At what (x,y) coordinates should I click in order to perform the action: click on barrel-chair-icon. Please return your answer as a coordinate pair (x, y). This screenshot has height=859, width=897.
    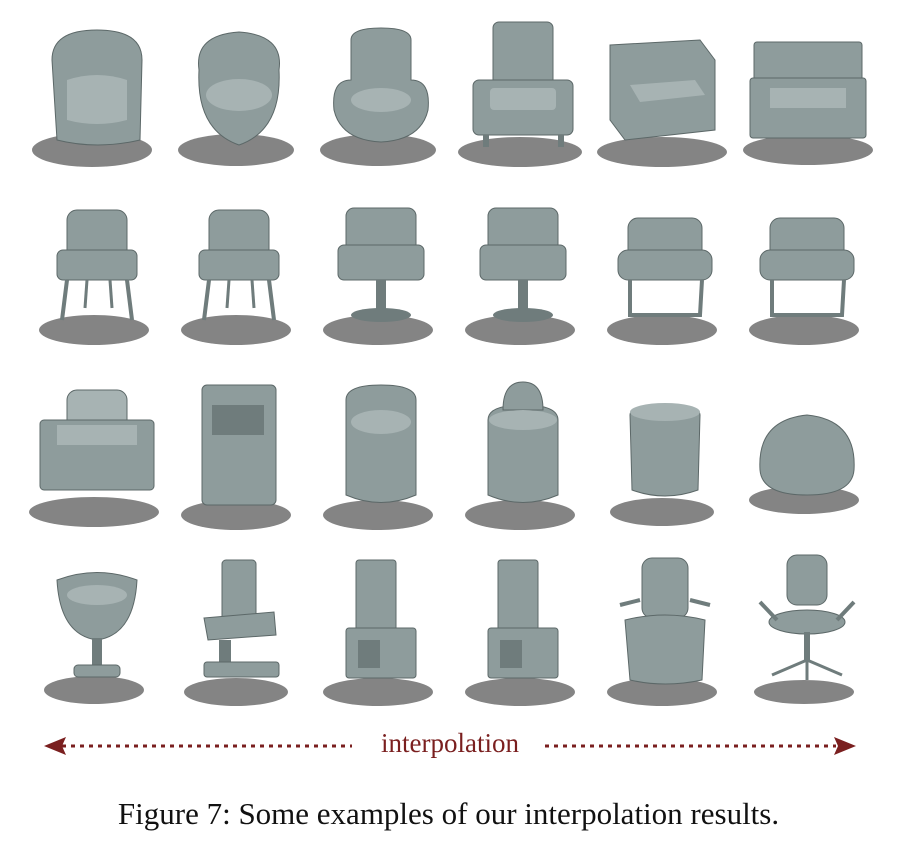
    Looking at the image, I should click on (378, 457).